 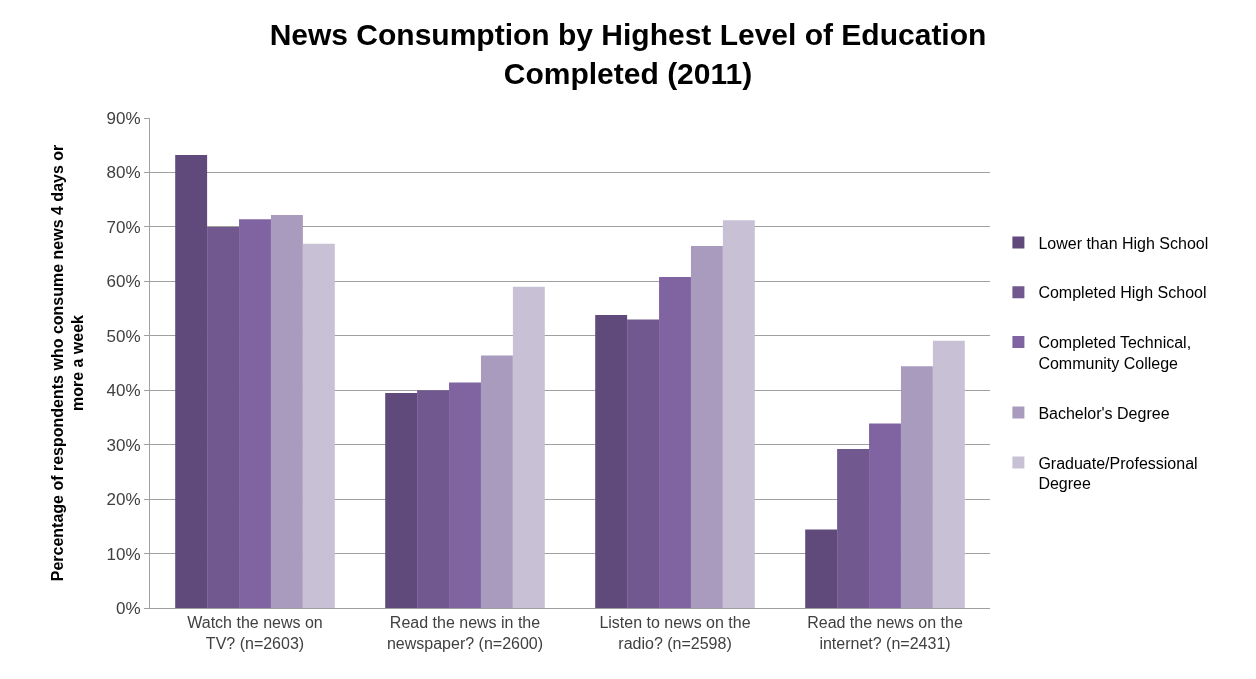 What do you see at coordinates (123, 445) in the screenshot?
I see `y-tick-label: 30%` at bounding box center [123, 445].